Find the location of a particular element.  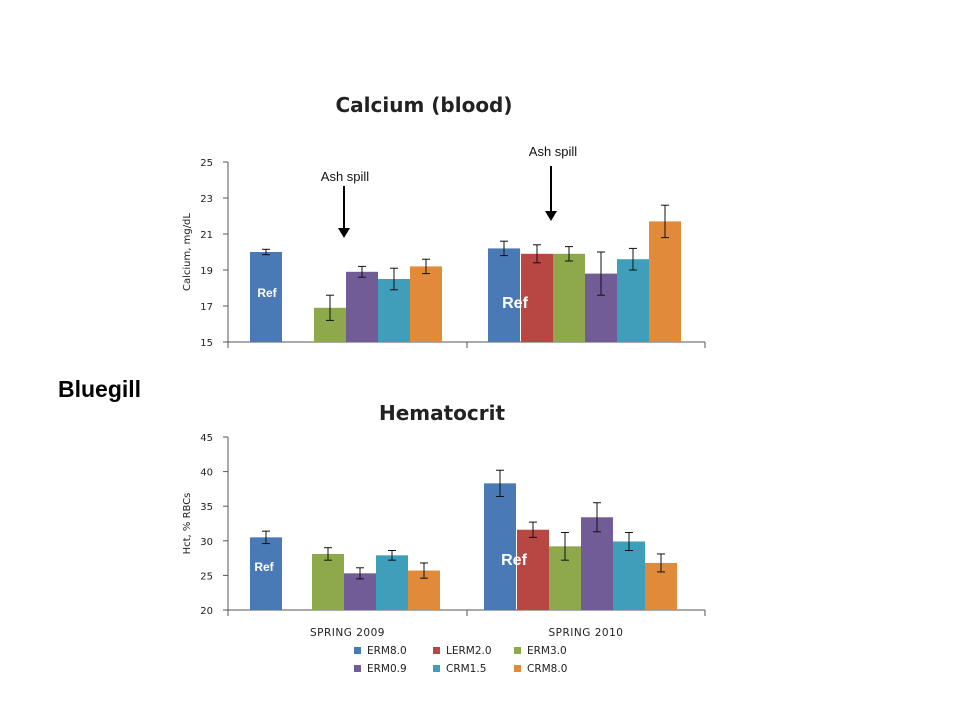

y-axis-label: Hct, % RBCs is located at coordinates (187, 524).